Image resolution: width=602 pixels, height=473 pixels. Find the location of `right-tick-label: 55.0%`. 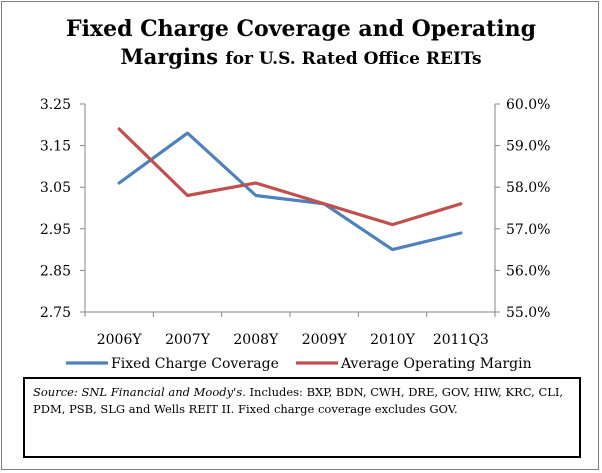

right-tick-label: 55.0% is located at coordinates (528, 313).